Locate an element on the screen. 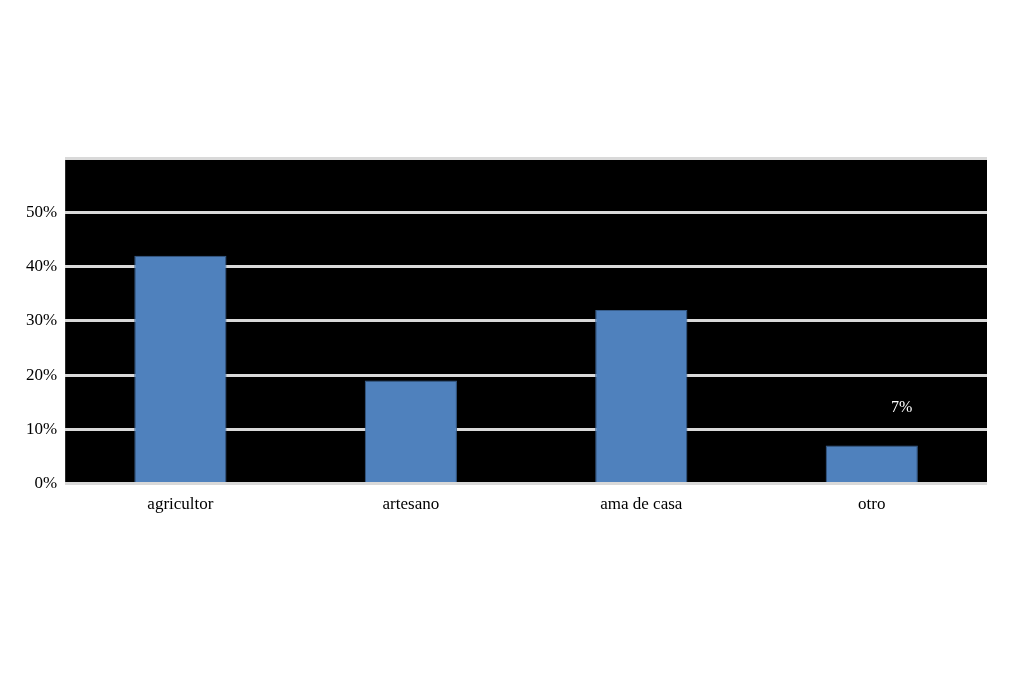 This screenshot has height=678, width=1015. x-tick-label: artesano is located at coordinates (411, 504).